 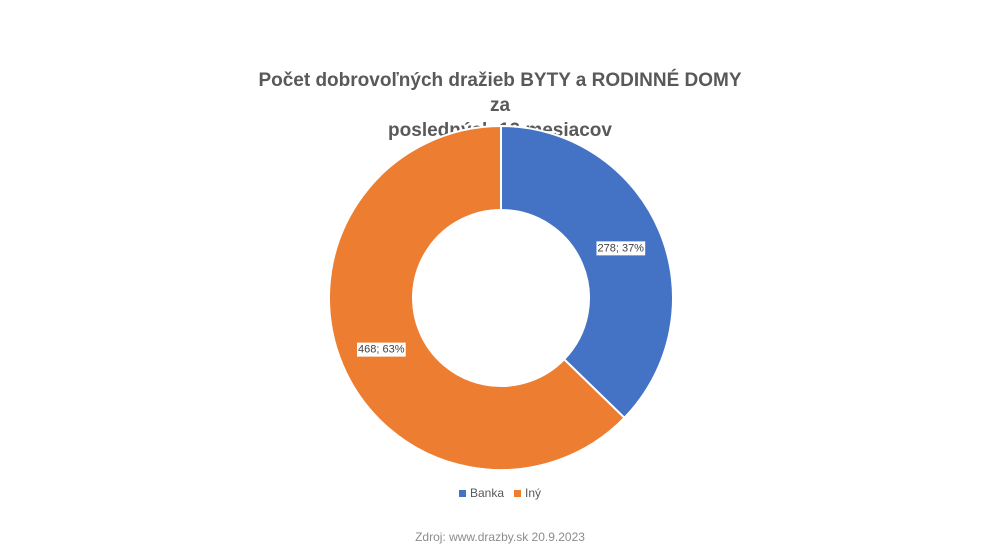 I want to click on legend-label-iny: Iný, so click(x=533, y=493).